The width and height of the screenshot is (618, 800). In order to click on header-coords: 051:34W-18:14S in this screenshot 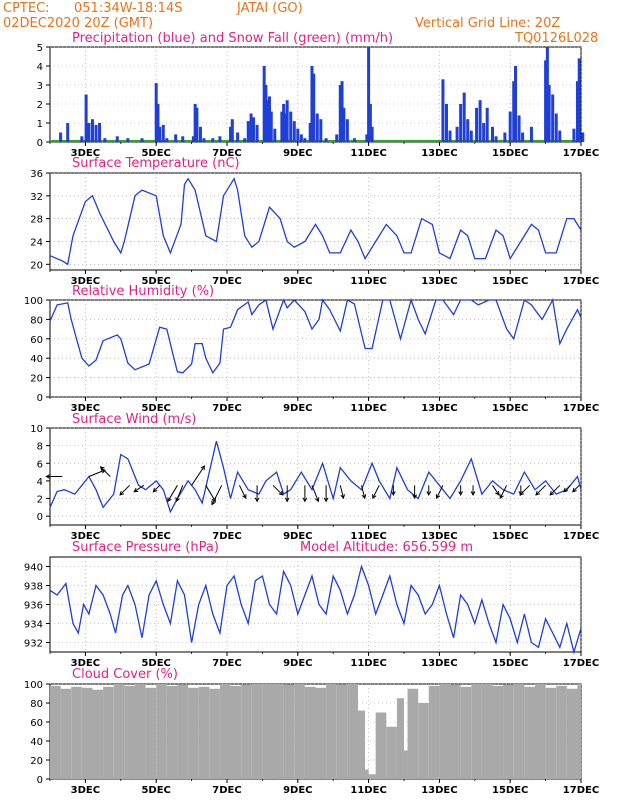, I will do `click(128, 8)`.